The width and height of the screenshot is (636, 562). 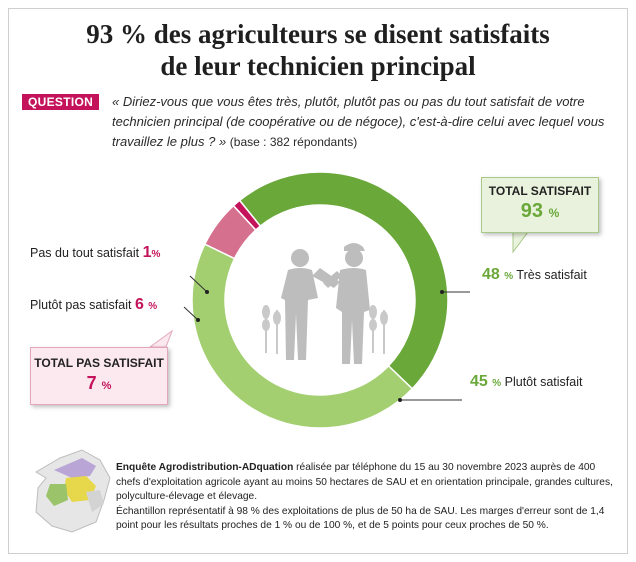 What do you see at coordinates (151, 252) in the screenshot?
I see `pct-pas-du-tout: 1%` at bounding box center [151, 252].